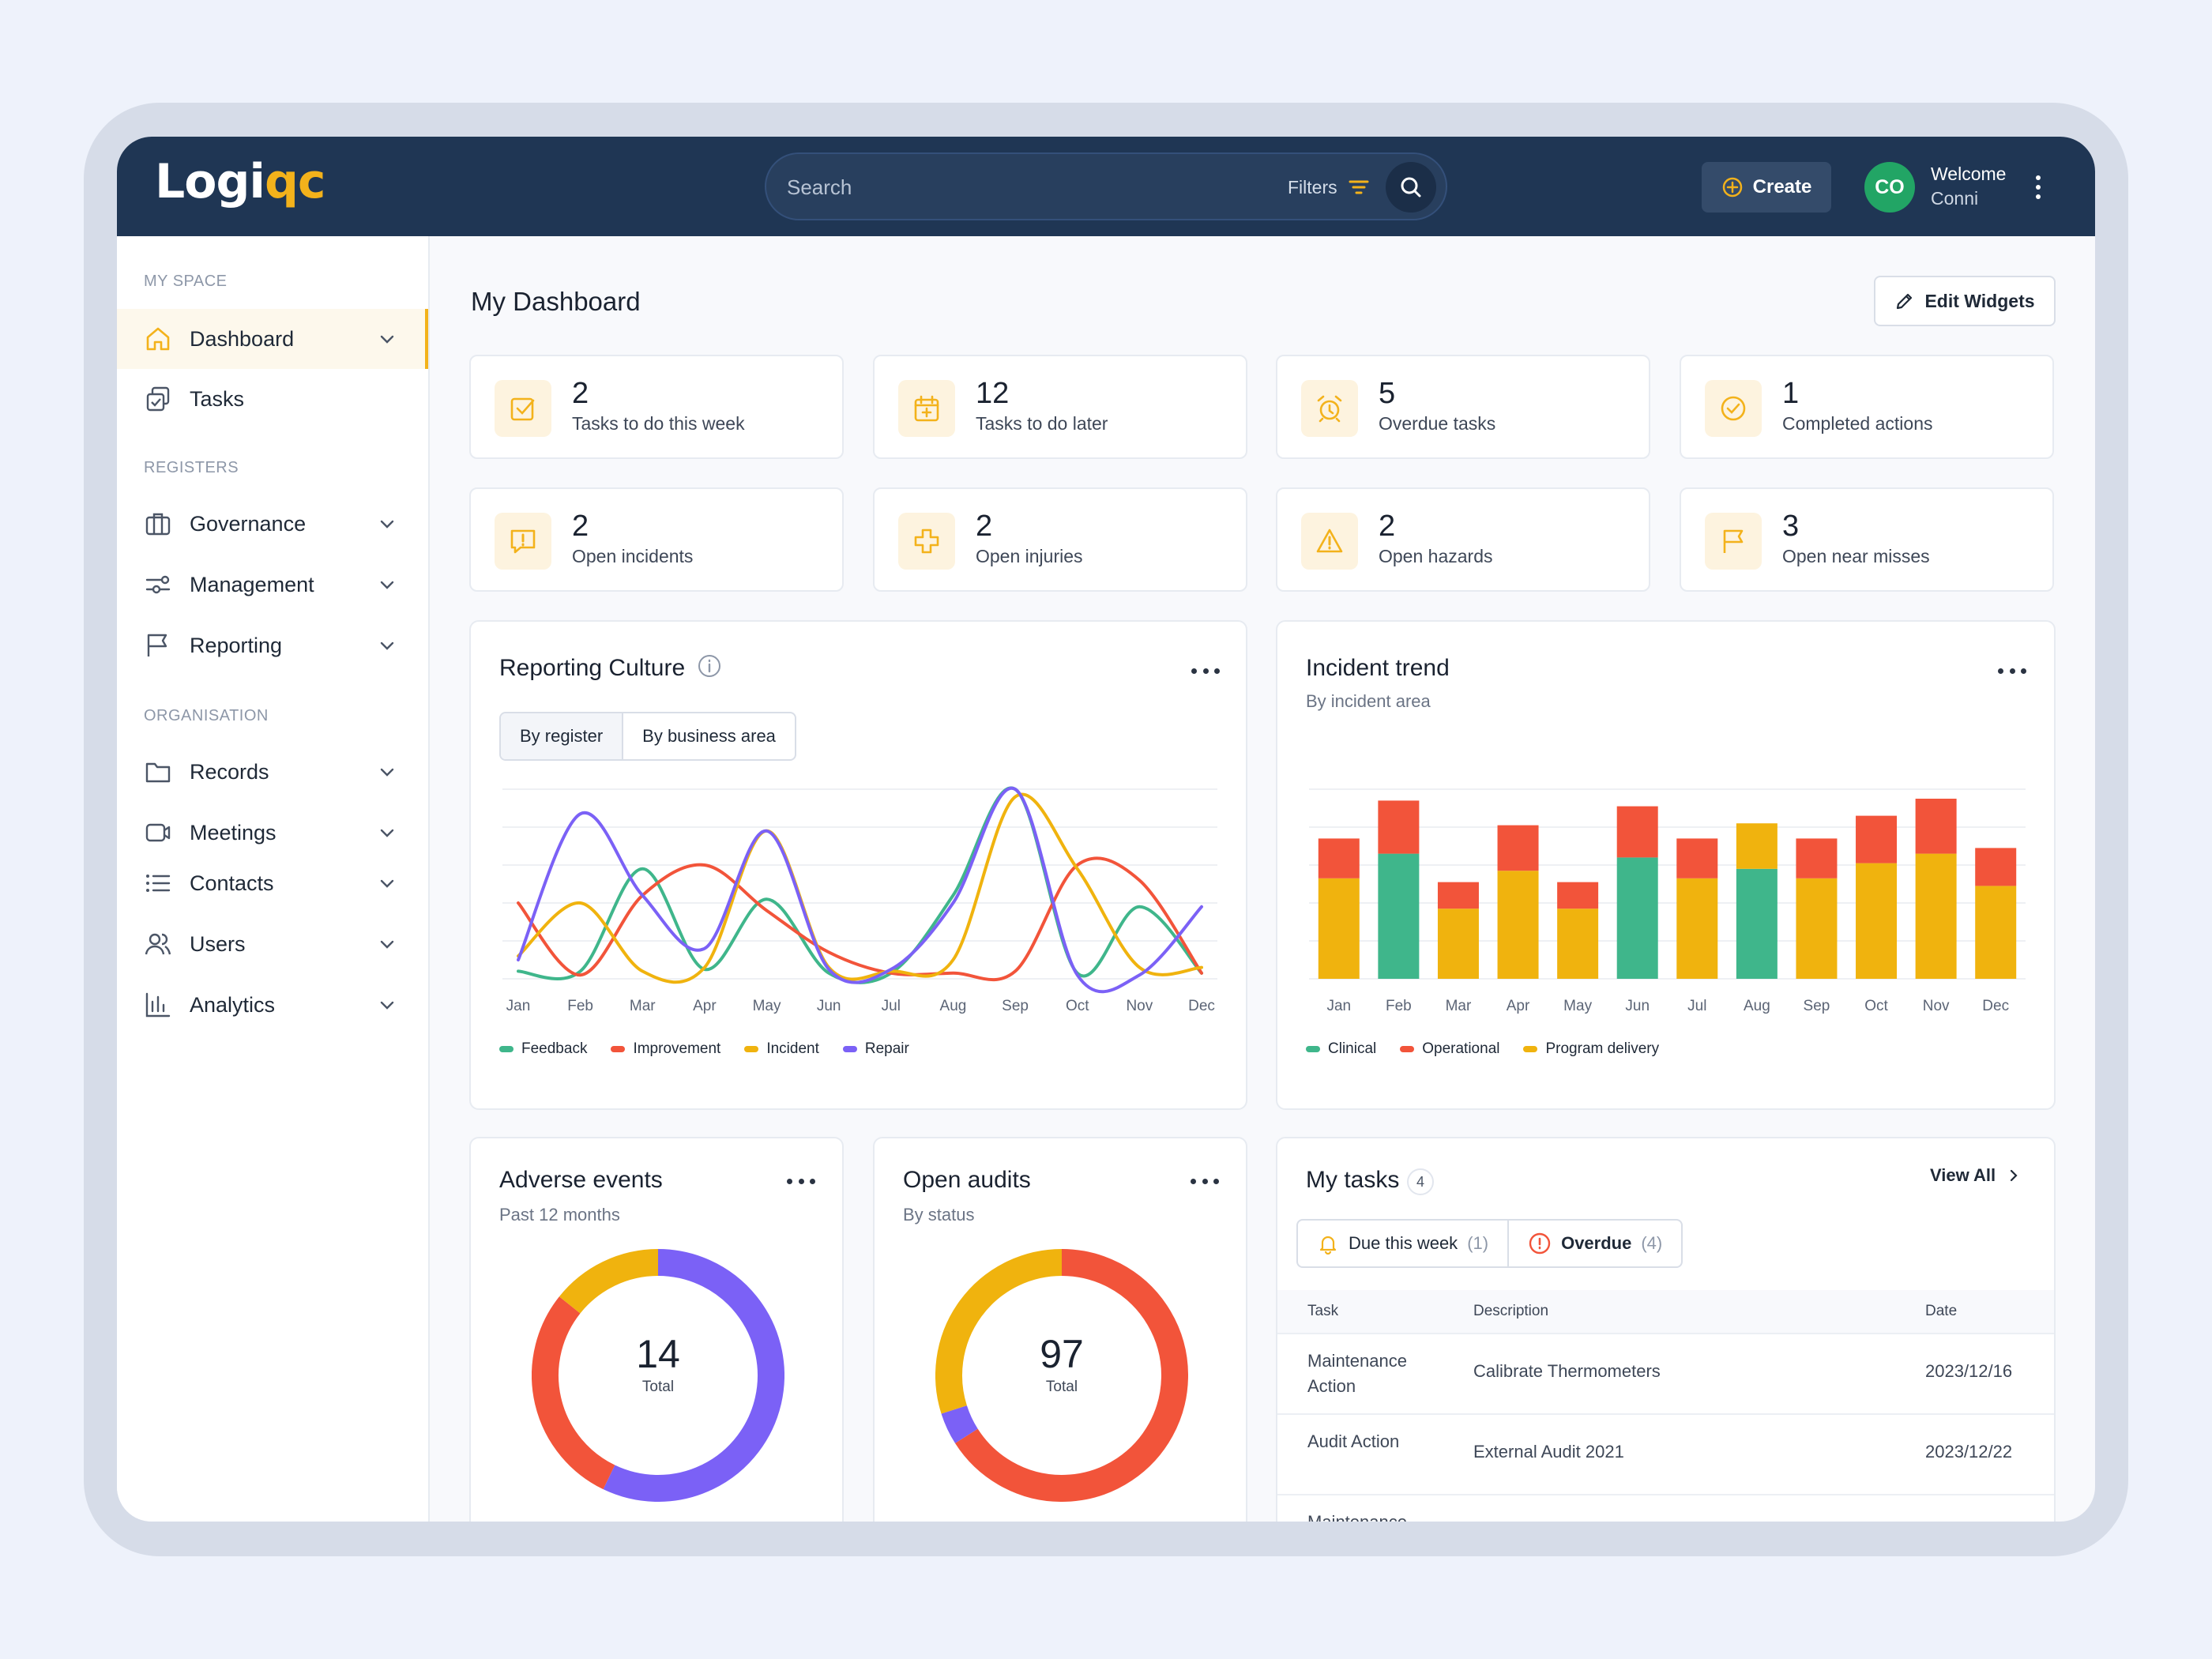 Image resolution: width=2212 pixels, height=1659 pixels. Describe the element at coordinates (158, 773) in the screenshot. I see `folder-icon` at that location.